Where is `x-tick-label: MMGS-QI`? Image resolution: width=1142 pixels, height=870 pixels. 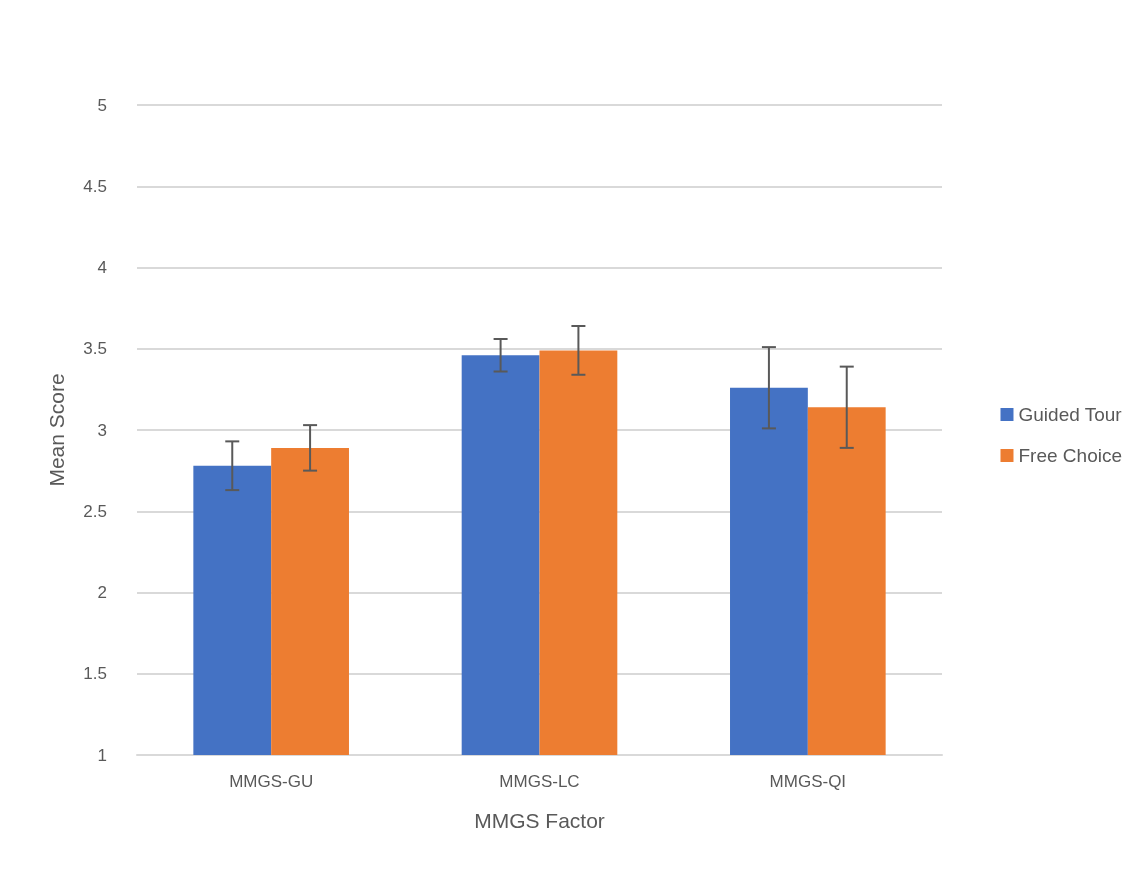 x-tick-label: MMGS-QI is located at coordinates (808, 781).